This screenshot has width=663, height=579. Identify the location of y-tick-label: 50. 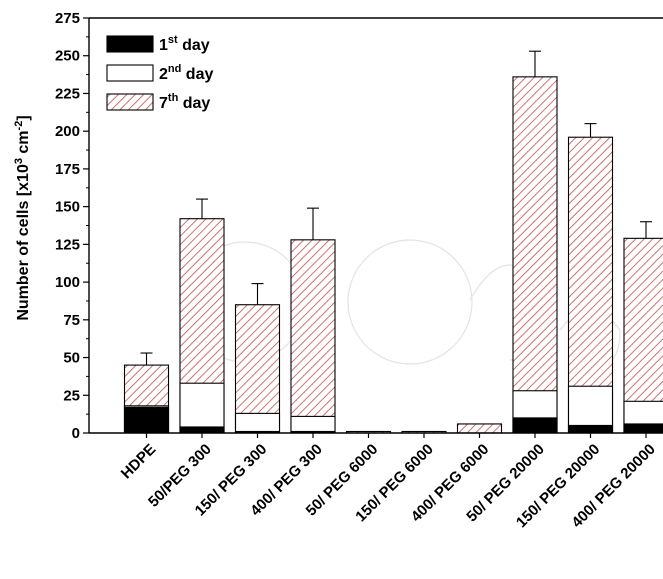
(71, 358).